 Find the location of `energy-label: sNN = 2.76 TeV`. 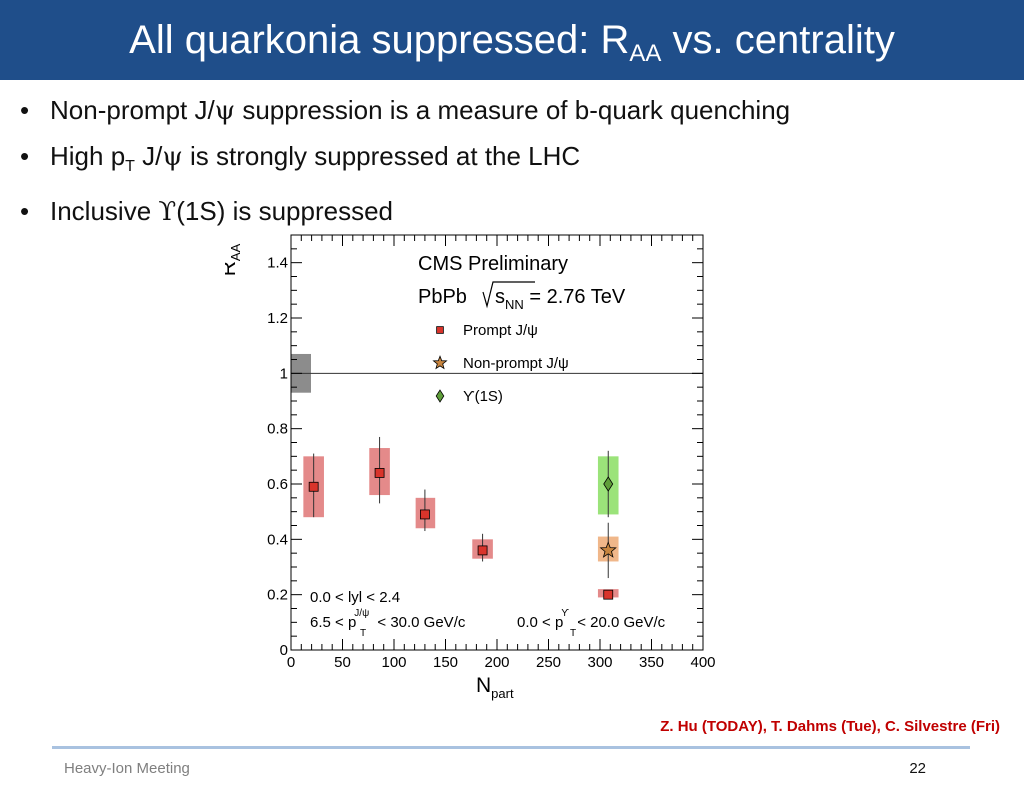

energy-label: sNN = 2.76 TeV is located at coordinates (560, 299).